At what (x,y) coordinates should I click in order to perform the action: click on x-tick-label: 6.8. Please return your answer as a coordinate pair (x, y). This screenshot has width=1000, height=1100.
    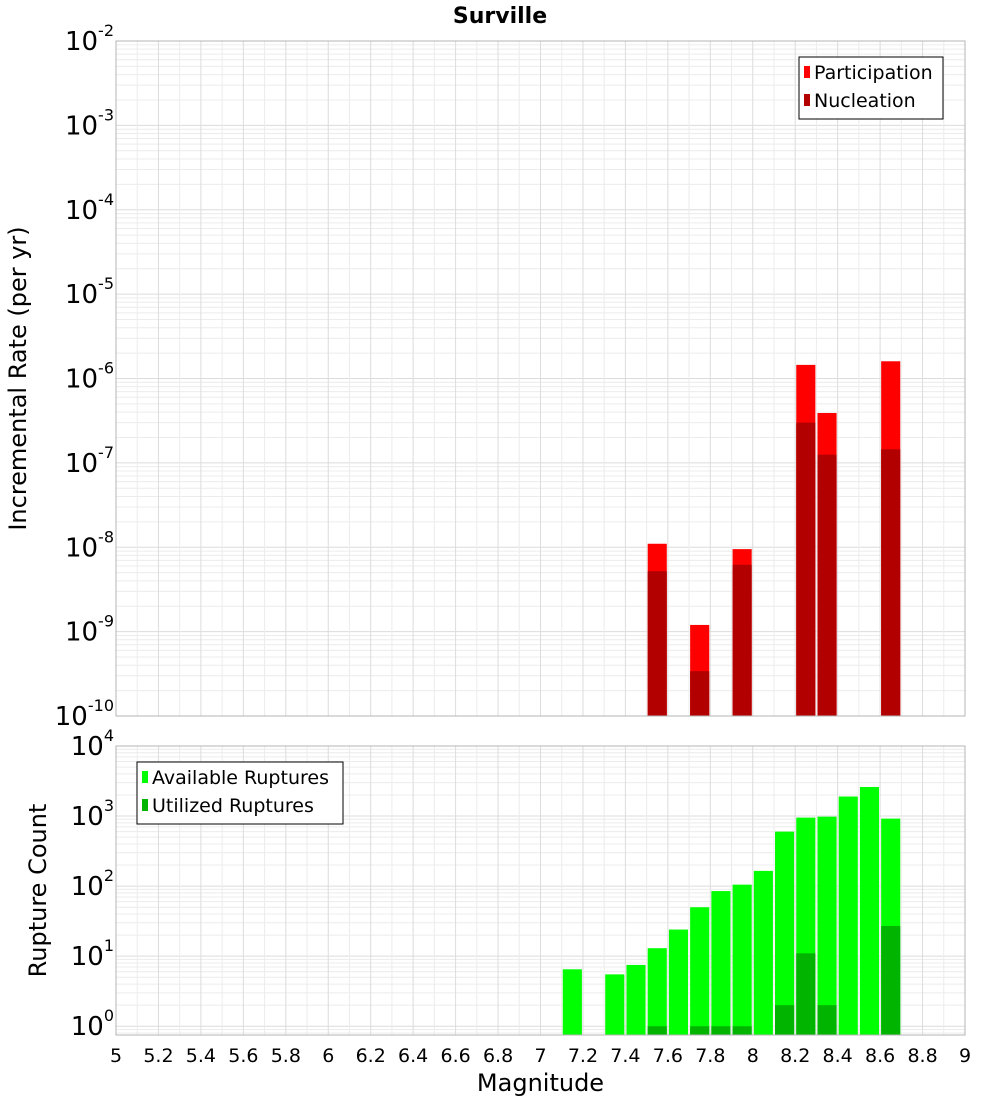
    Looking at the image, I should click on (498, 1056).